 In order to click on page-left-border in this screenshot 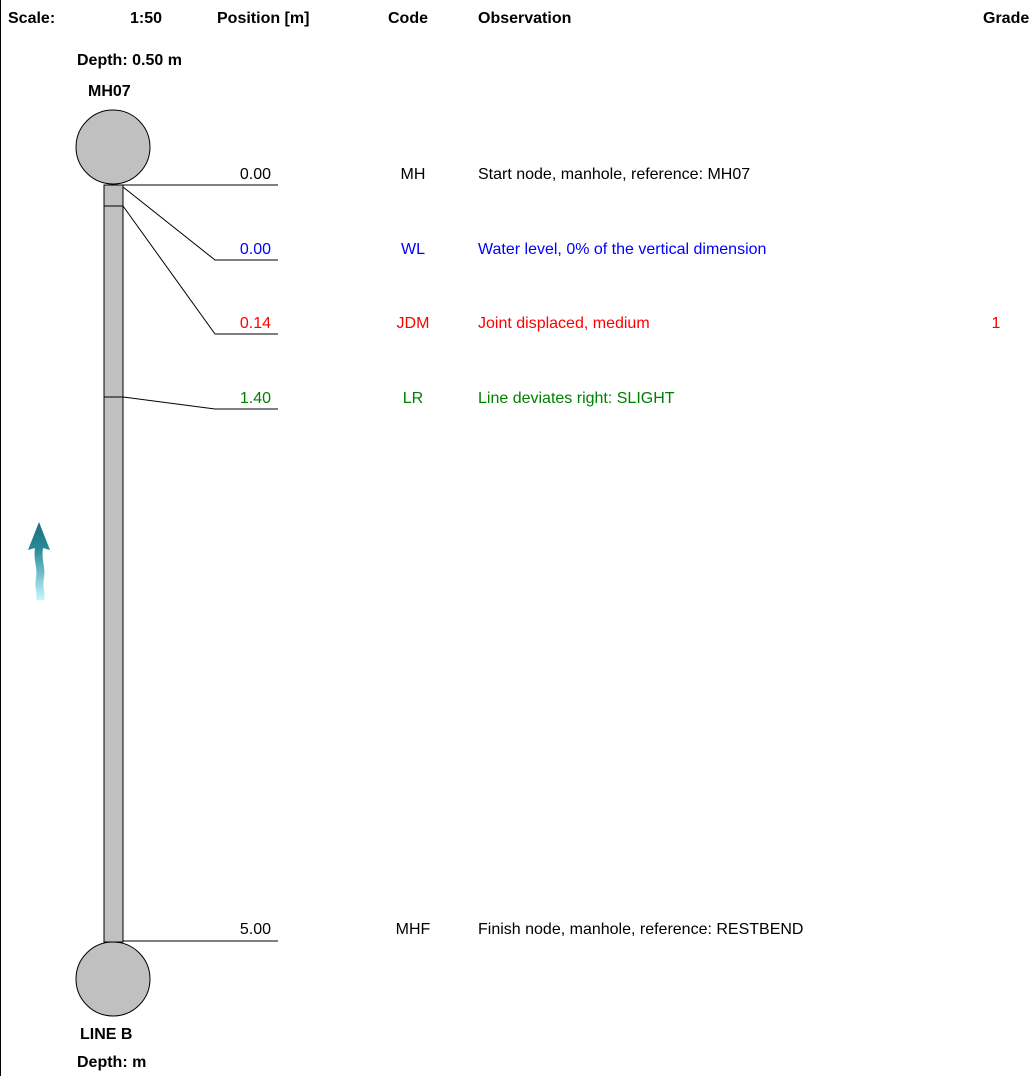, I will do `click(0, 538)`.